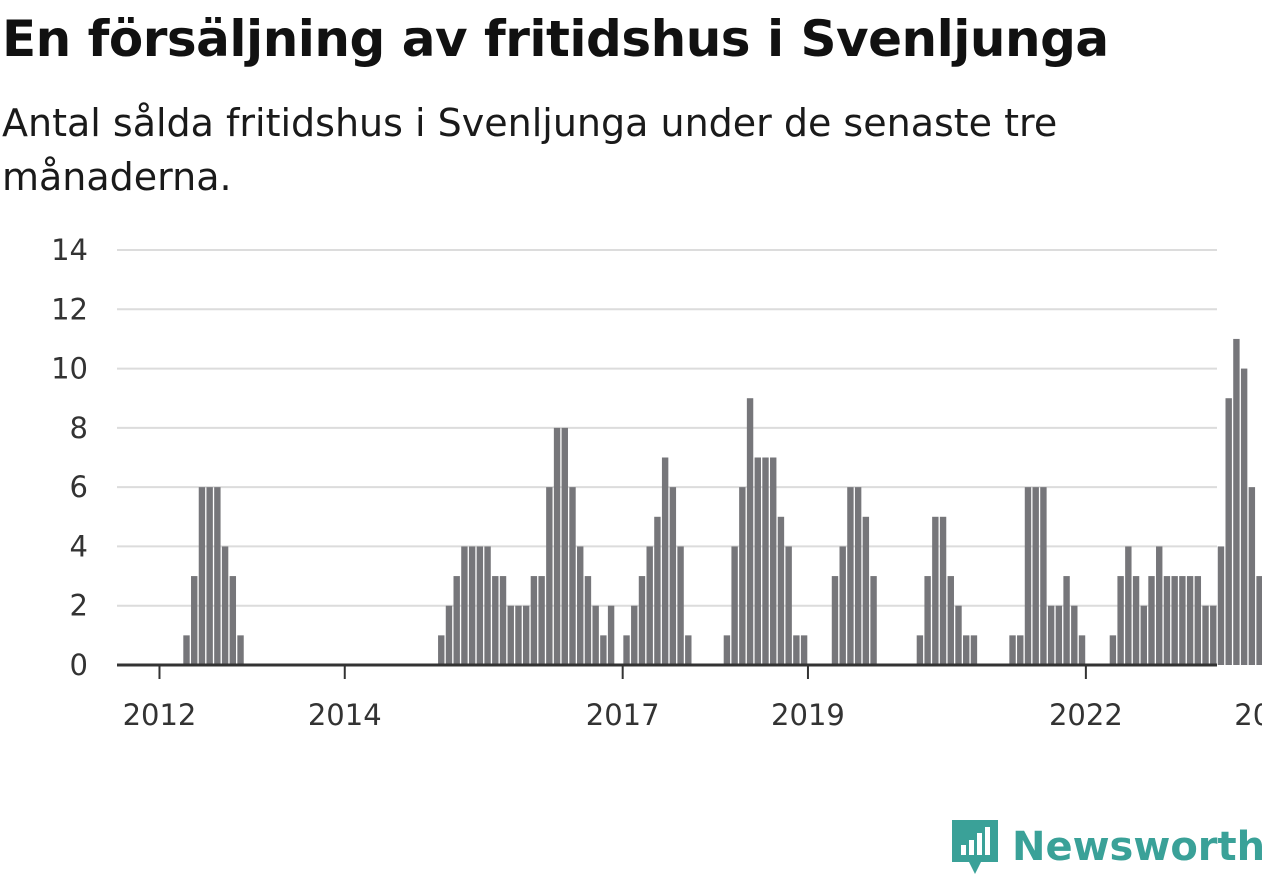 The height and width of the screenshot is (879, 1262). What do you see at coordinates (69, 250) in the screenshot?
I see `y-tick-label: 14` at bounding box center [69, 250].